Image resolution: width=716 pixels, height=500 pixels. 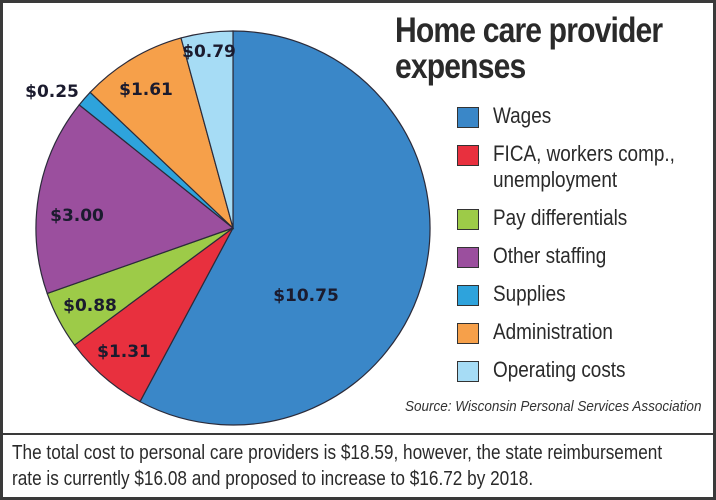 What do you see at coordinates (580, 294) in the screenshot?
I see `legend-item: Supplies` at bounding box center [580, 294].